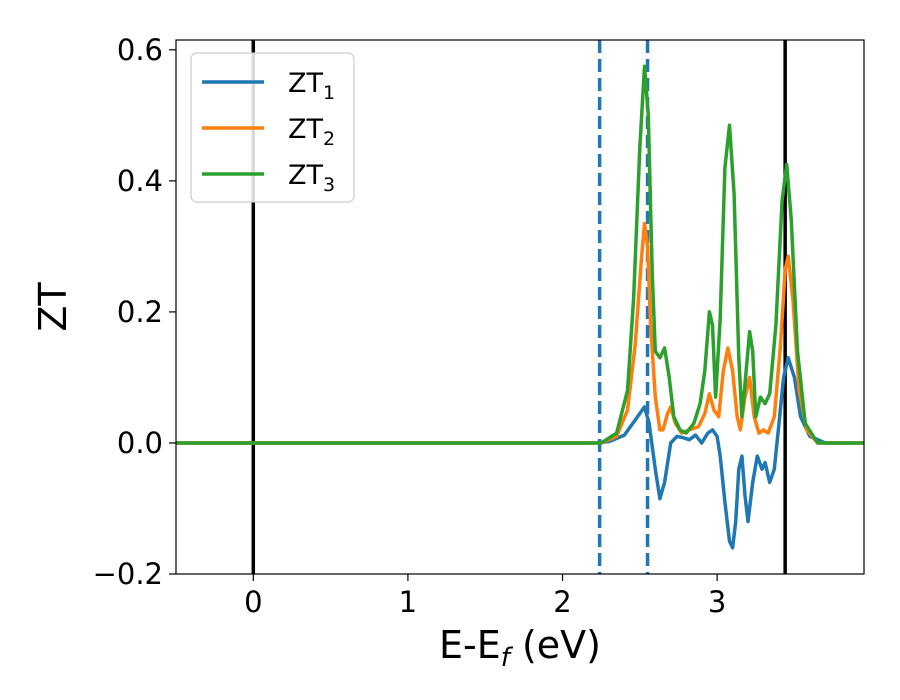 This screenshot has width=900, height=700. I want to click on legend-label-zt3: ZT3, so click(311, 178).